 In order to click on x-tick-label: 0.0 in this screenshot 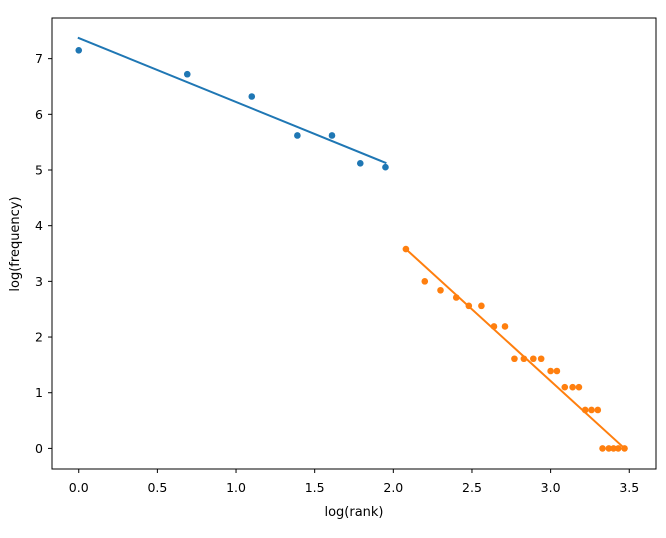, I will do `click(79, 487)`.